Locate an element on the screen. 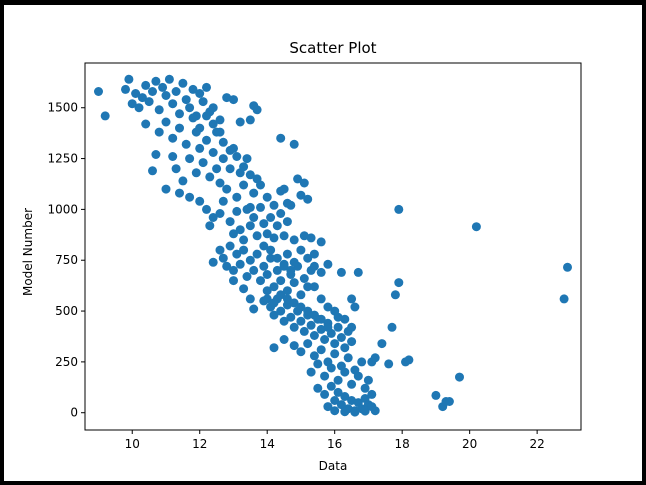 The width and height of the screenshot is (646, 485). y-tick-label: 500 is located at coordinates (66, 311).